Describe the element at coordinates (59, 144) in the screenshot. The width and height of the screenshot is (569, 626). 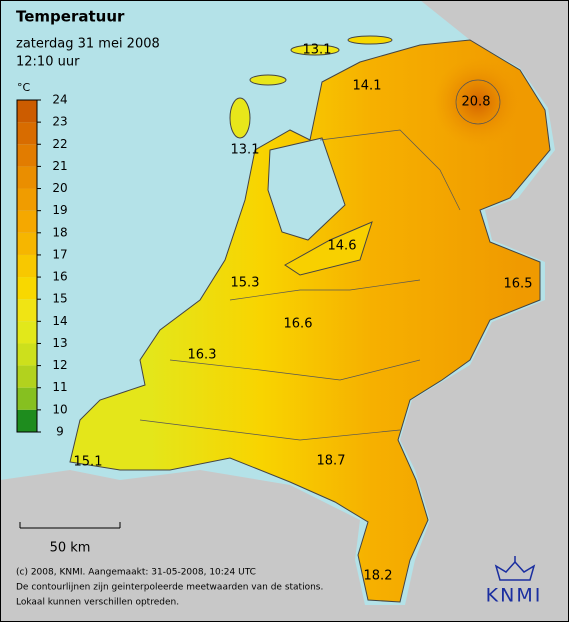
I see `legend-tick-label: 22` at that location.